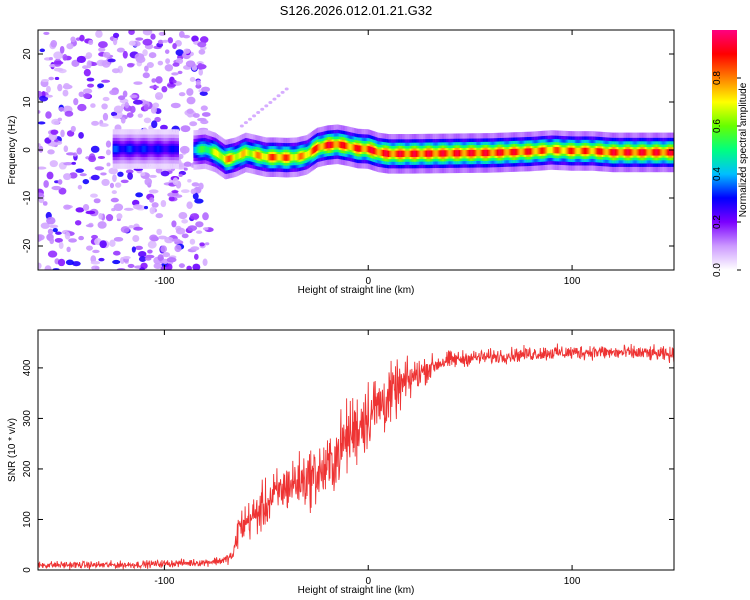 The image size is (750, 600). What do you see at coordinates (368, 581) in the screenshot?
I see `snr-x-tick-label: 0` at bounding box center [368, 581].